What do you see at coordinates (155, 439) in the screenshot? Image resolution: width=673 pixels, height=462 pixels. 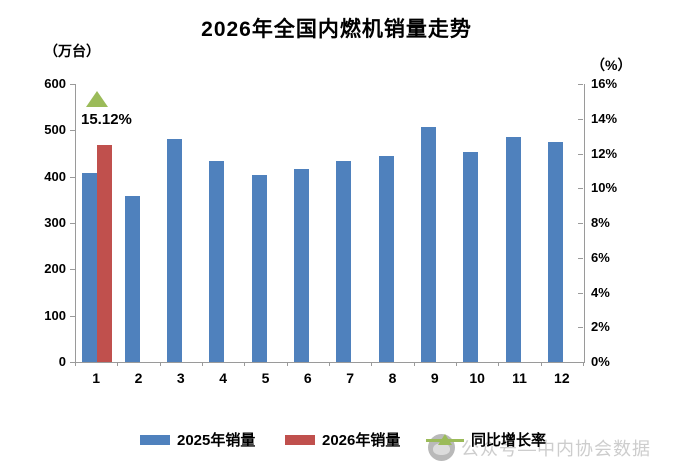 I see `legend-swatch-2025年销量` at bounding box center [155, 439].